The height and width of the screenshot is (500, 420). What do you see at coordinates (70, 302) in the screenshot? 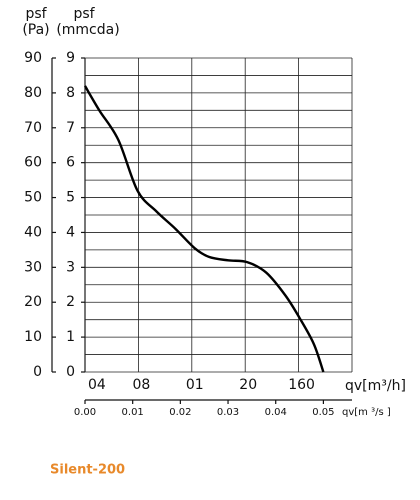
I see `y2-tick-label: 2` at bounding box center [70, 302].